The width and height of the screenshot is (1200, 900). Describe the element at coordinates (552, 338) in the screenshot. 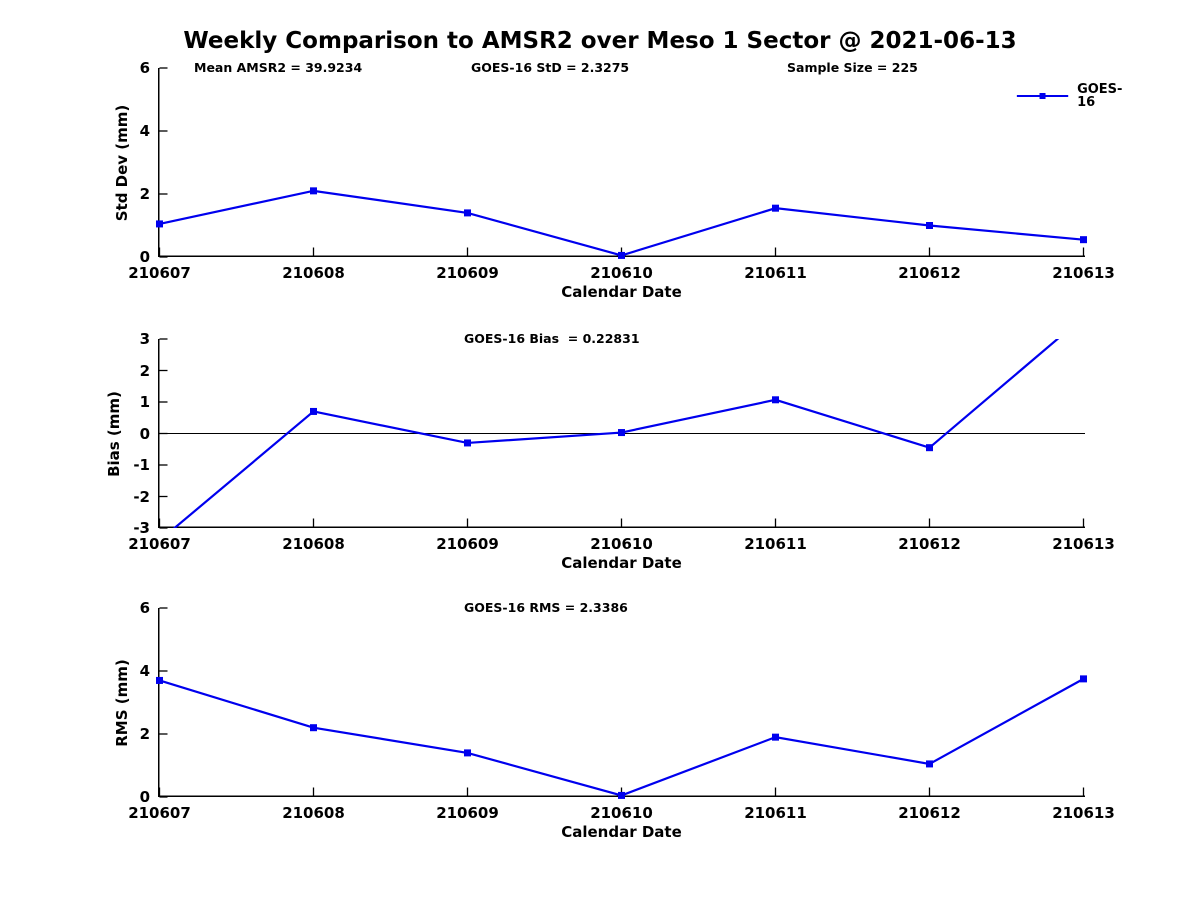

I see `annotation-goes16-bias: GOES-16 Bias = 0.22831` at that location.